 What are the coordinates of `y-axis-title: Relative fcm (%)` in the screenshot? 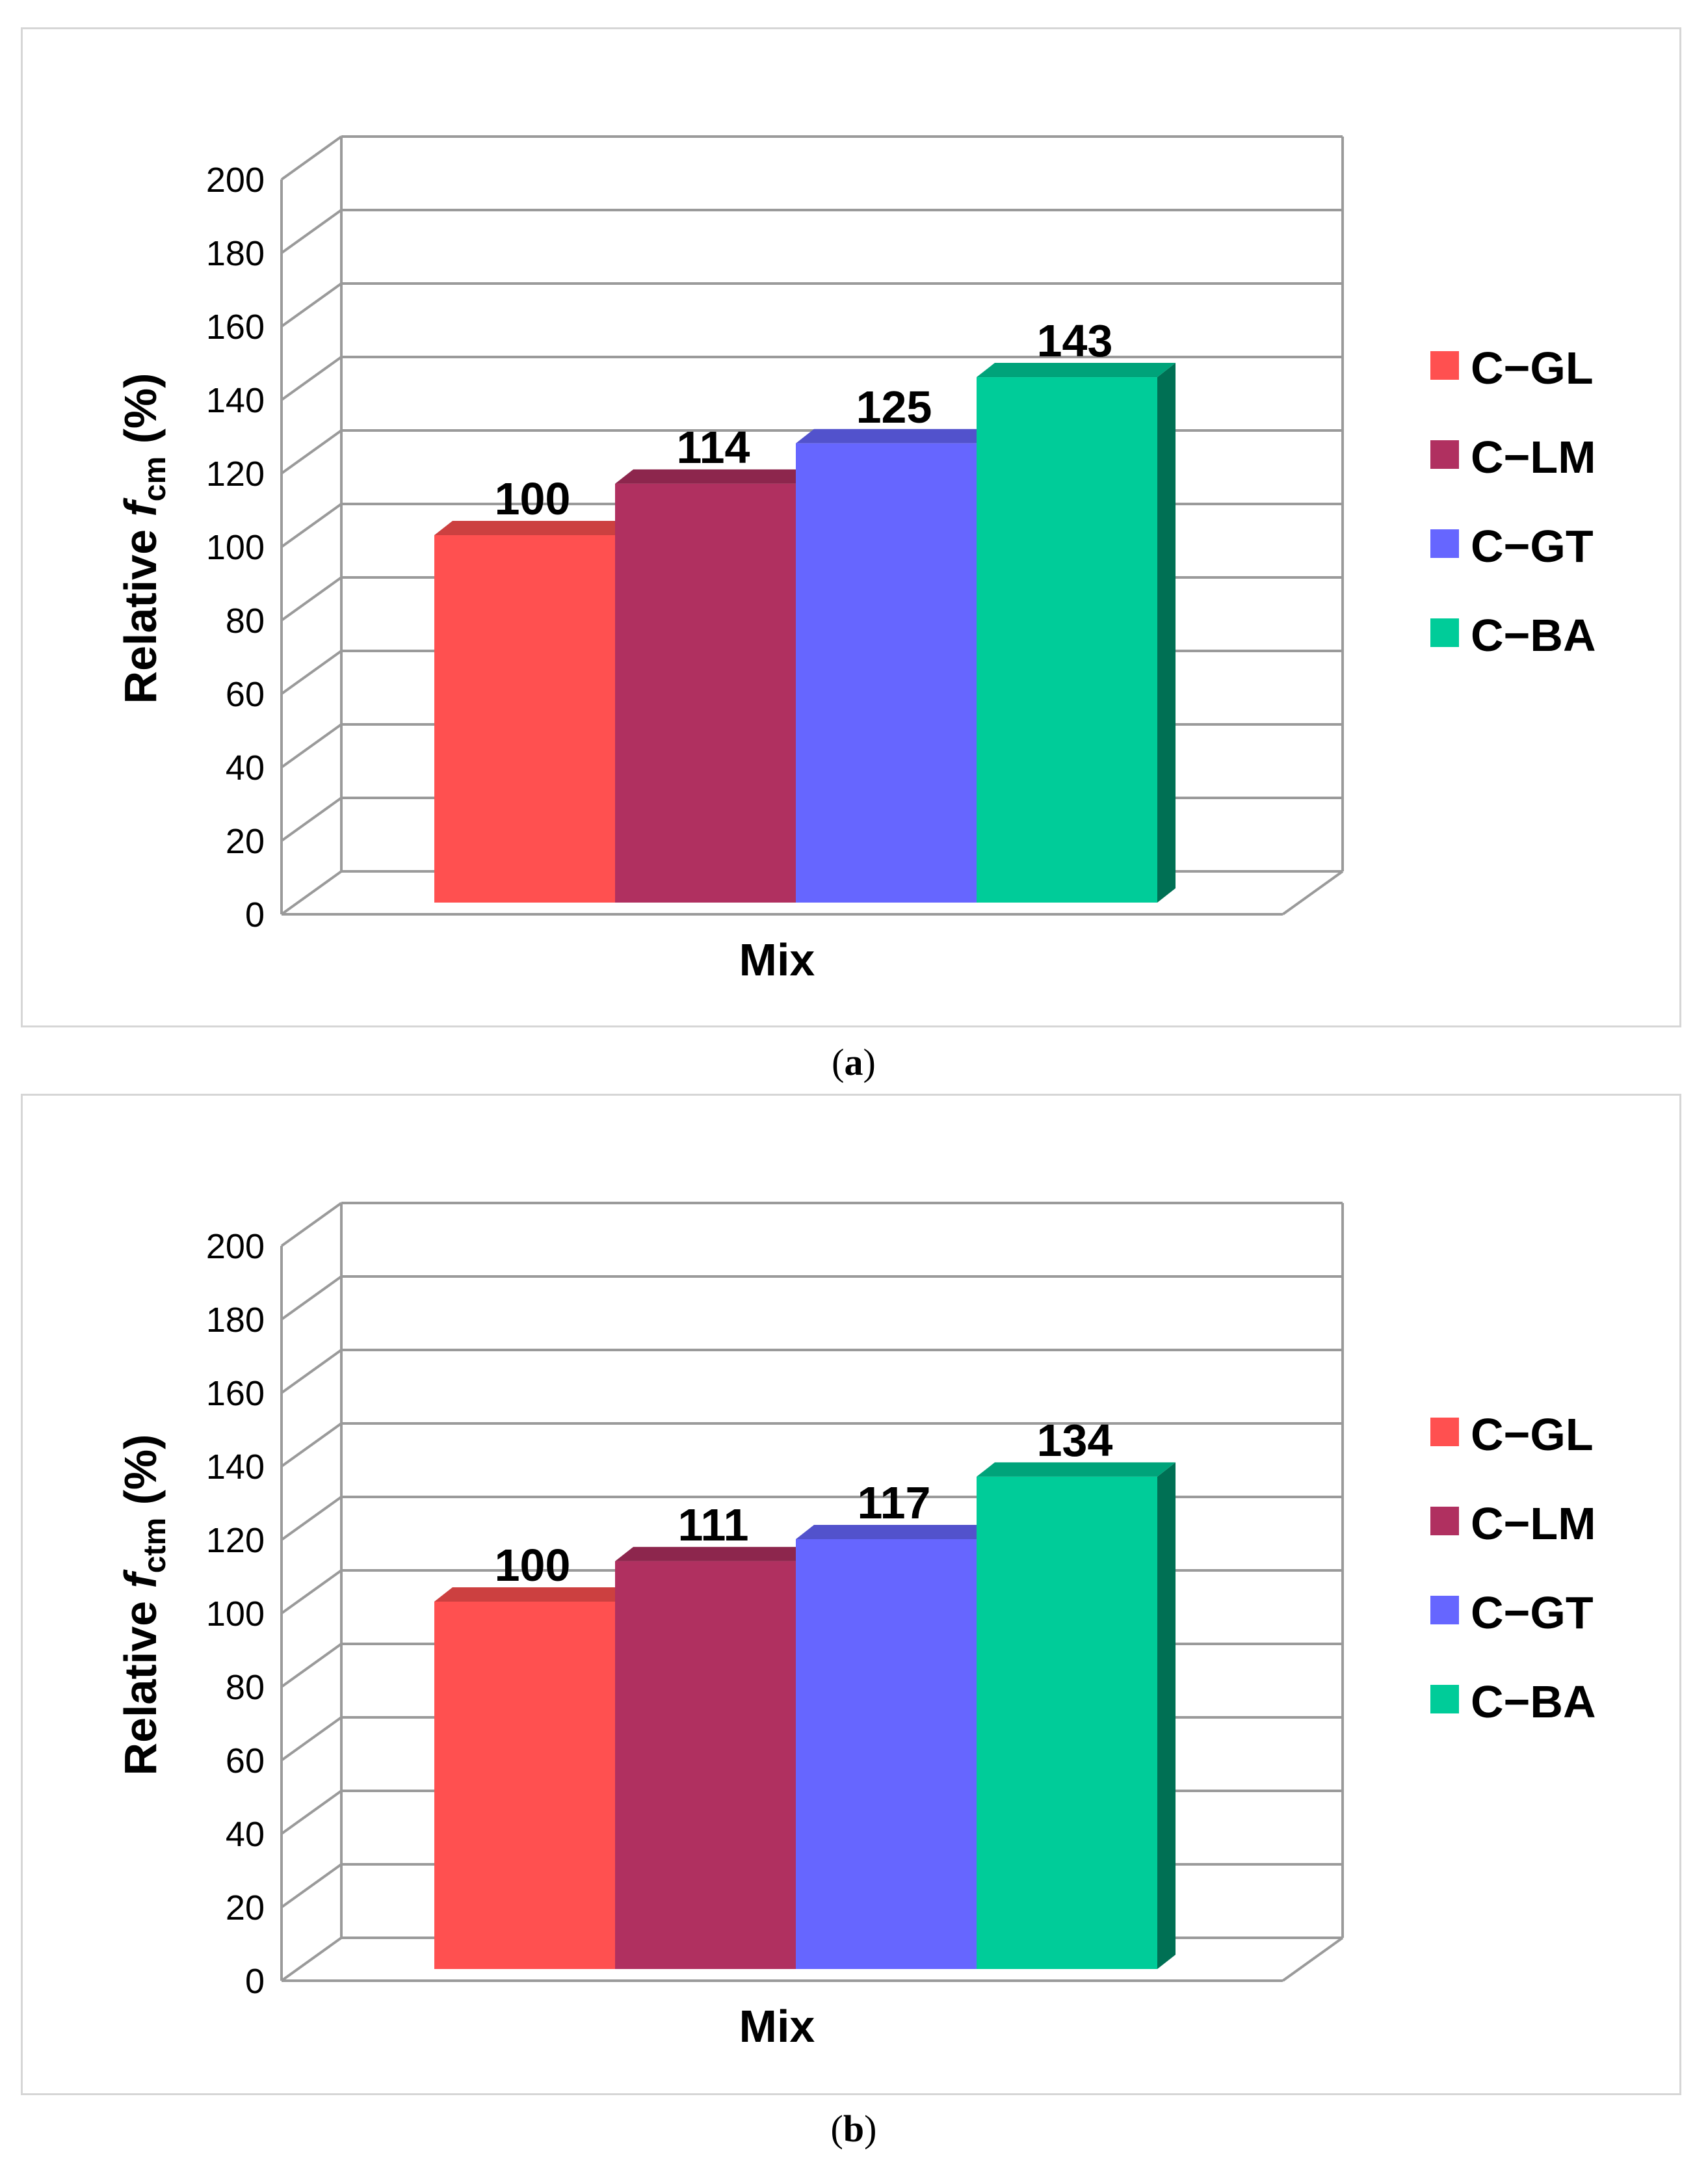 It's located at (143, 538).